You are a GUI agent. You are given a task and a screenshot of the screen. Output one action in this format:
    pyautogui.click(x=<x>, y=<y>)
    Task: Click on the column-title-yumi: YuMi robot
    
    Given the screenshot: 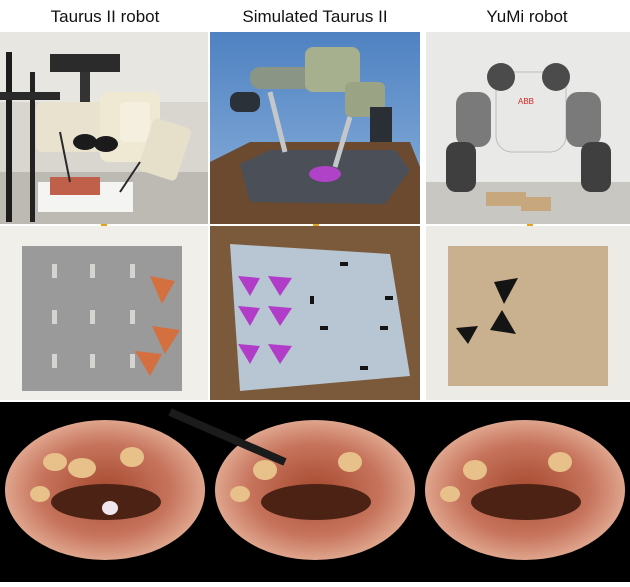 What is the action you would take?
    pyautogui.click(x=527, y=16)
    